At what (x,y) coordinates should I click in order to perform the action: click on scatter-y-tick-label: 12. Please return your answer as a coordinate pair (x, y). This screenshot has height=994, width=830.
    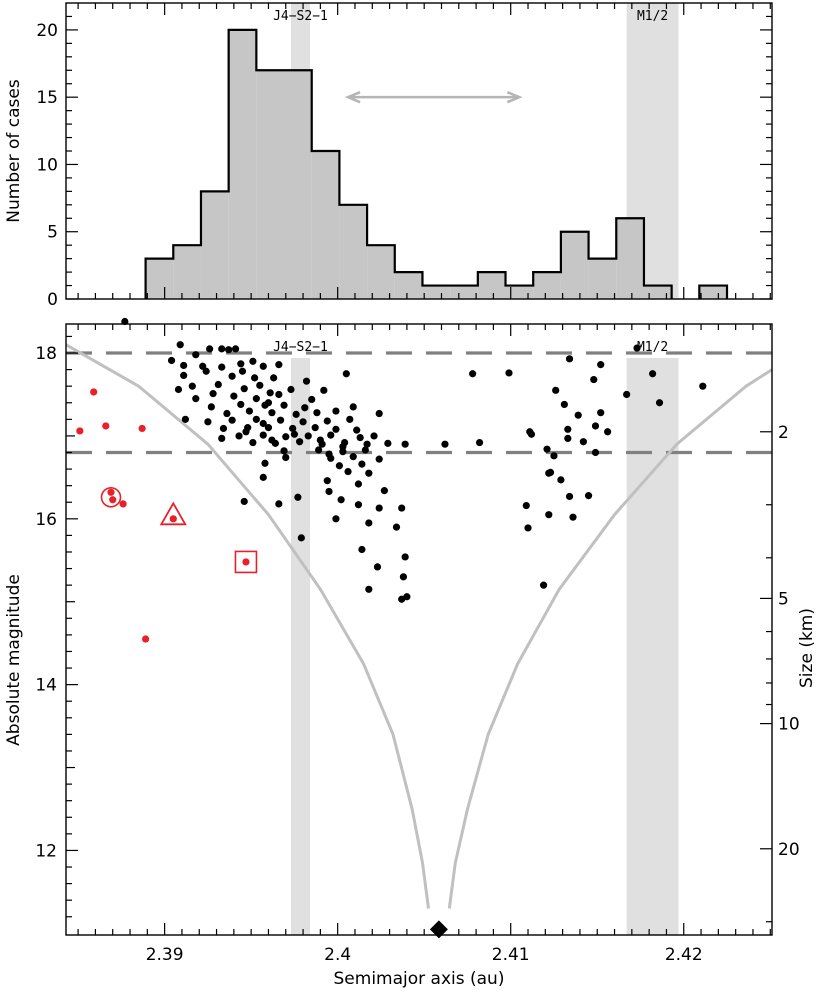
    Looking at the image, I should click on (46, 851).